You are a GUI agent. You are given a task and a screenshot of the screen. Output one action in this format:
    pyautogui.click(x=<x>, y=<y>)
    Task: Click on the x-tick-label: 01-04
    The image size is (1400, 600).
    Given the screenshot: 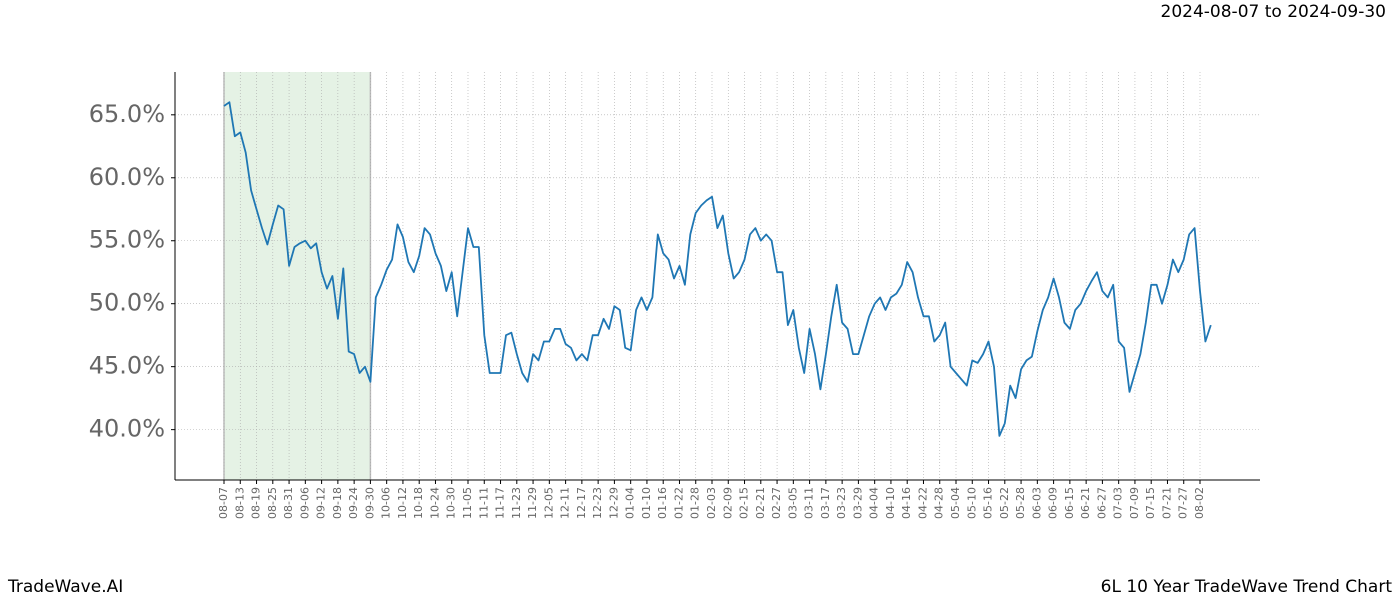 What is the action you would take?
    pyautogui.click(x=630, y=503)
    